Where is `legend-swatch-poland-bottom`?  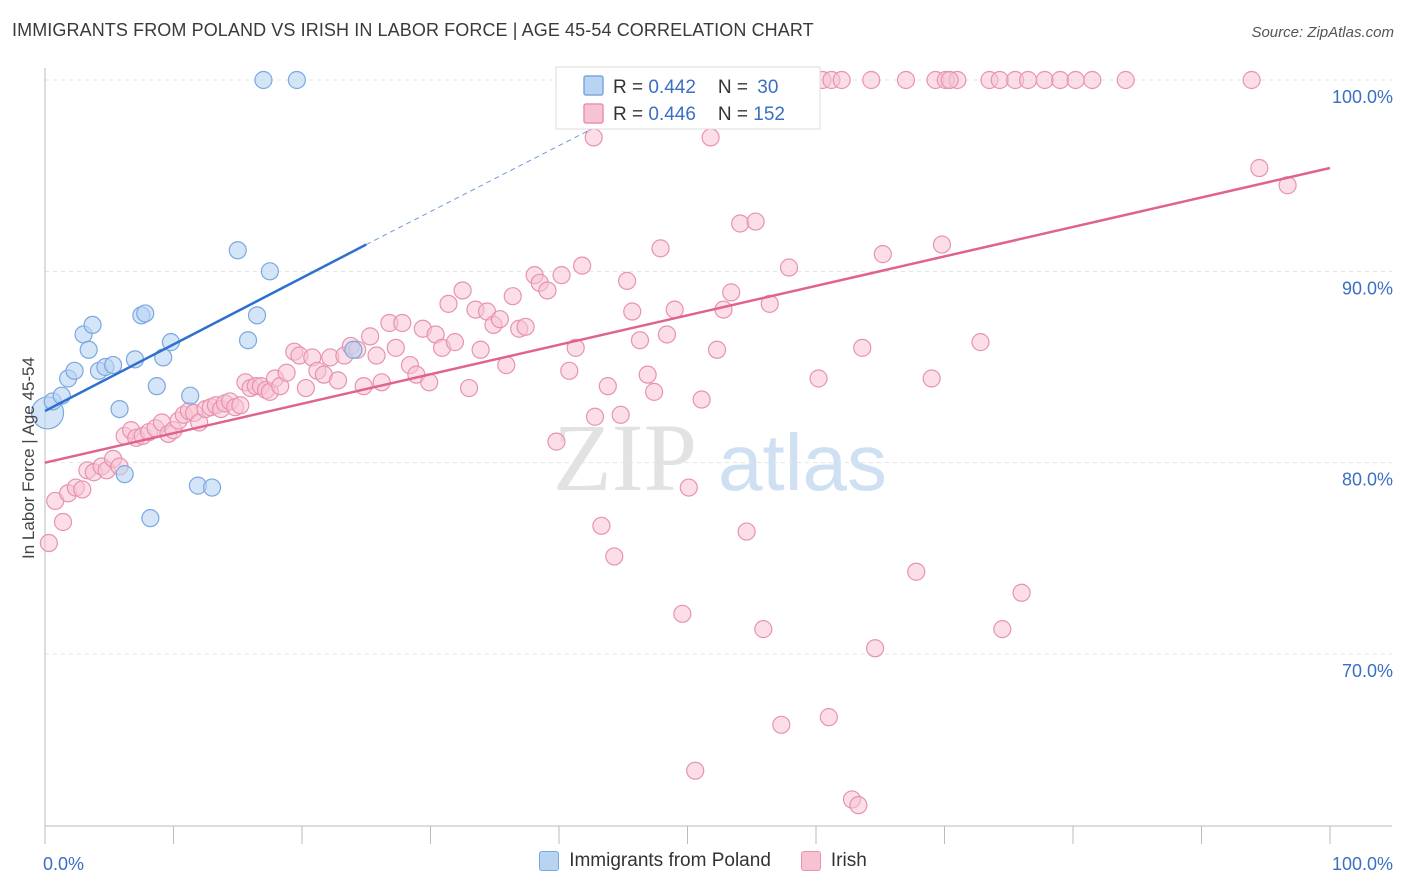 legend-swatch-poland-bottom is located at coordinates (549, 861).